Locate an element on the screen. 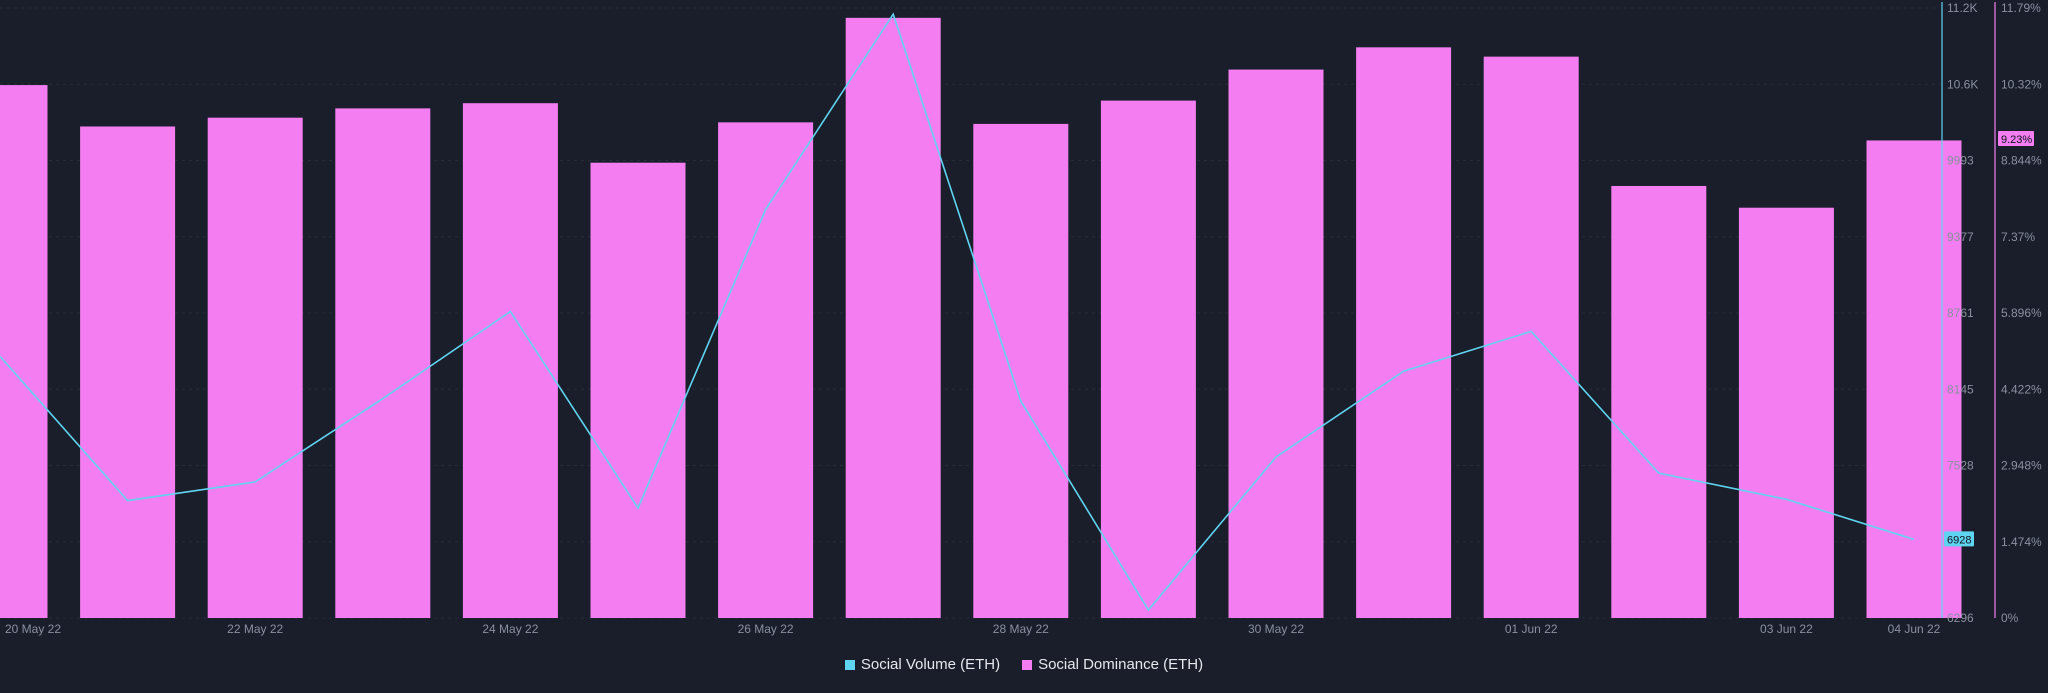  dominance-current-value: 9.23% is located at coordinates (2016, 140).